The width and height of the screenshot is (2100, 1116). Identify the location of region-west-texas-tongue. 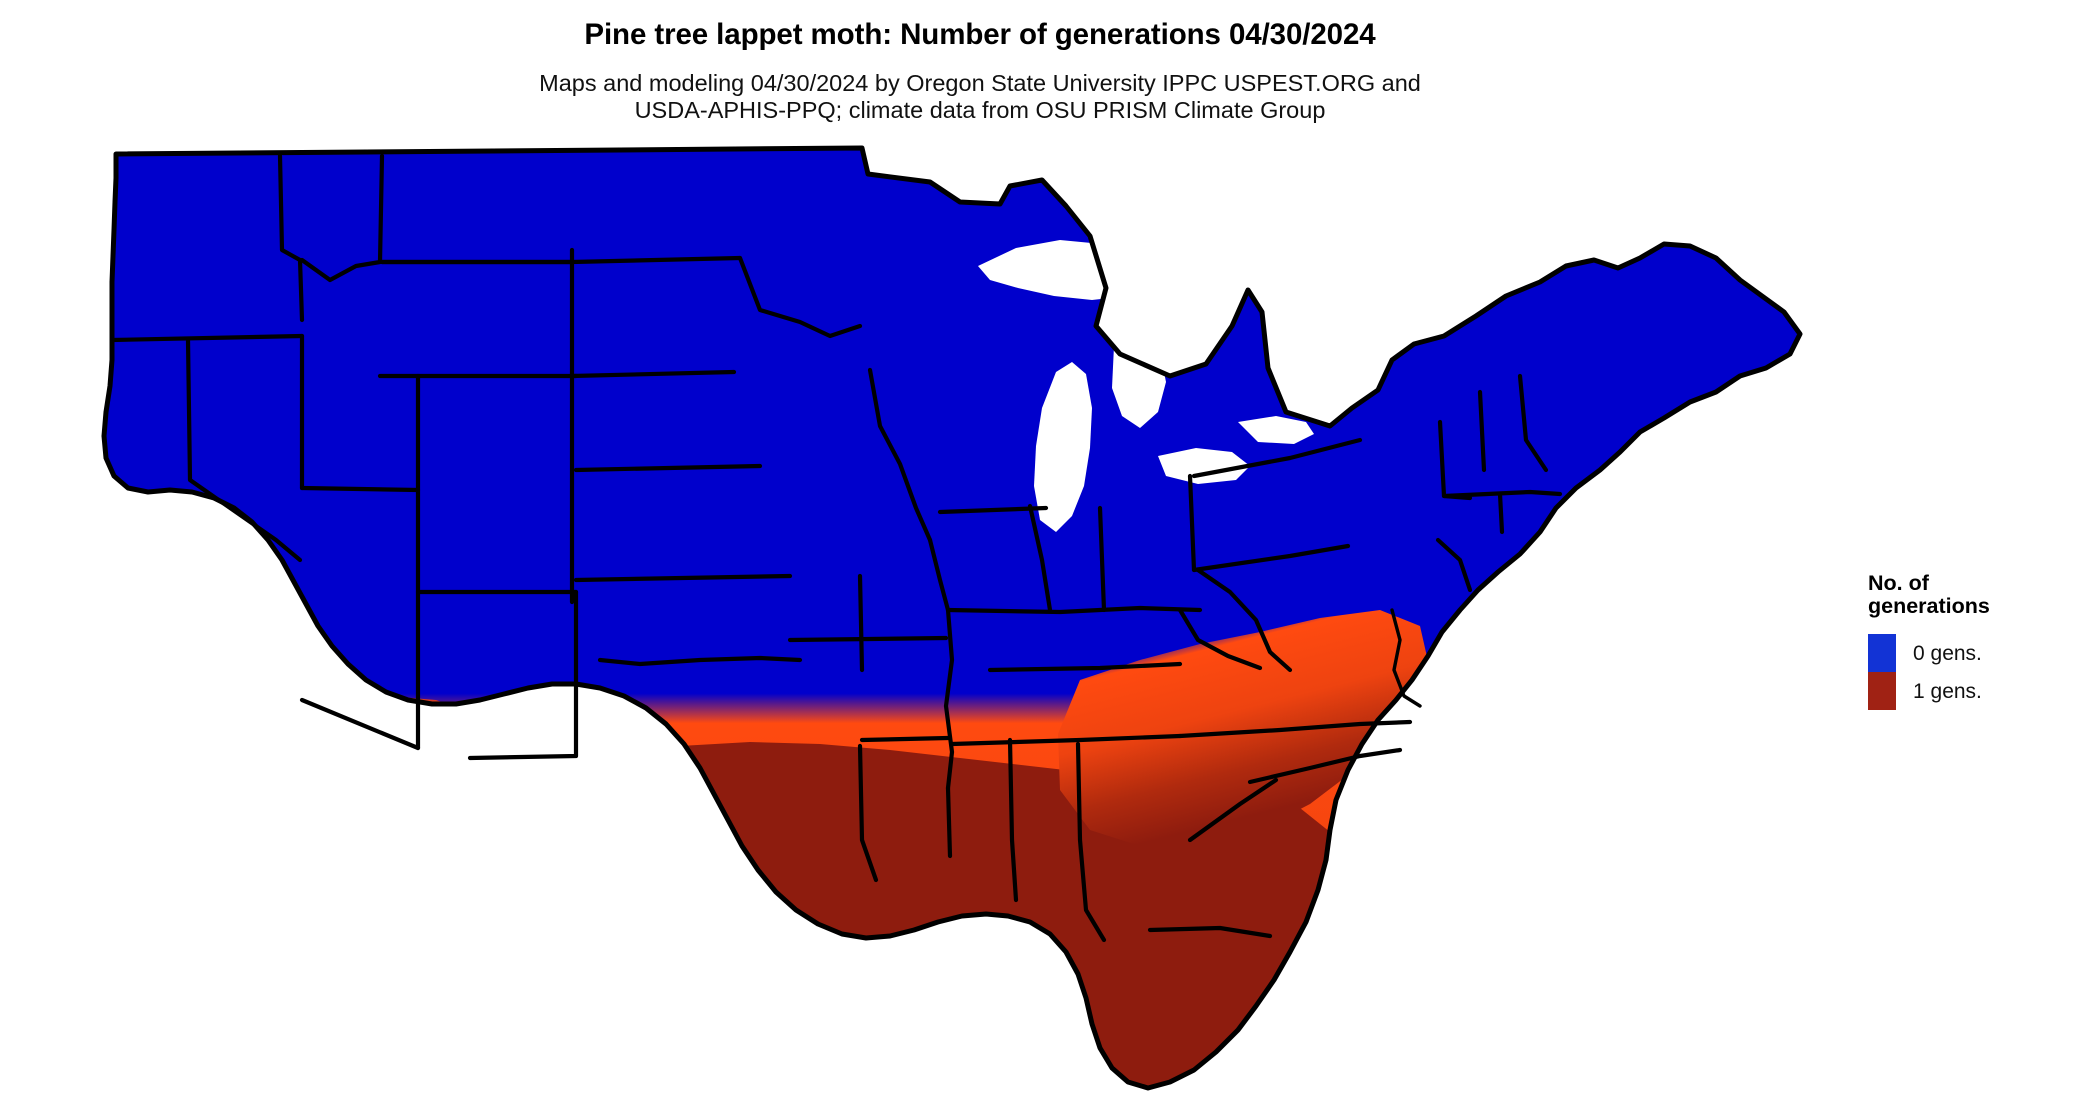
(556, 772).